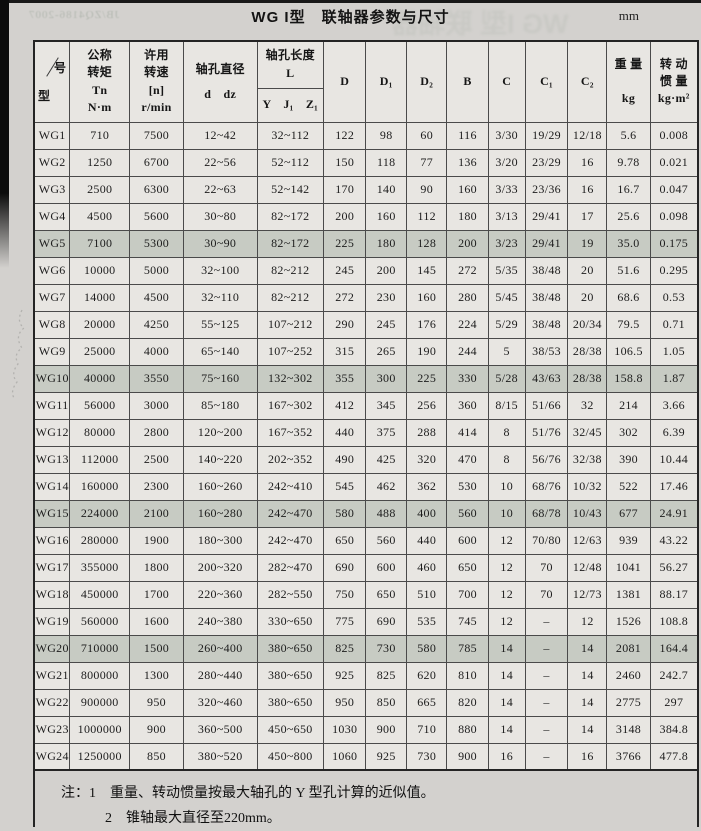  What do you see at coordinates (386, 351) in the screenshot?
I see `value-cell: 265` at bounding box center [386, 351].